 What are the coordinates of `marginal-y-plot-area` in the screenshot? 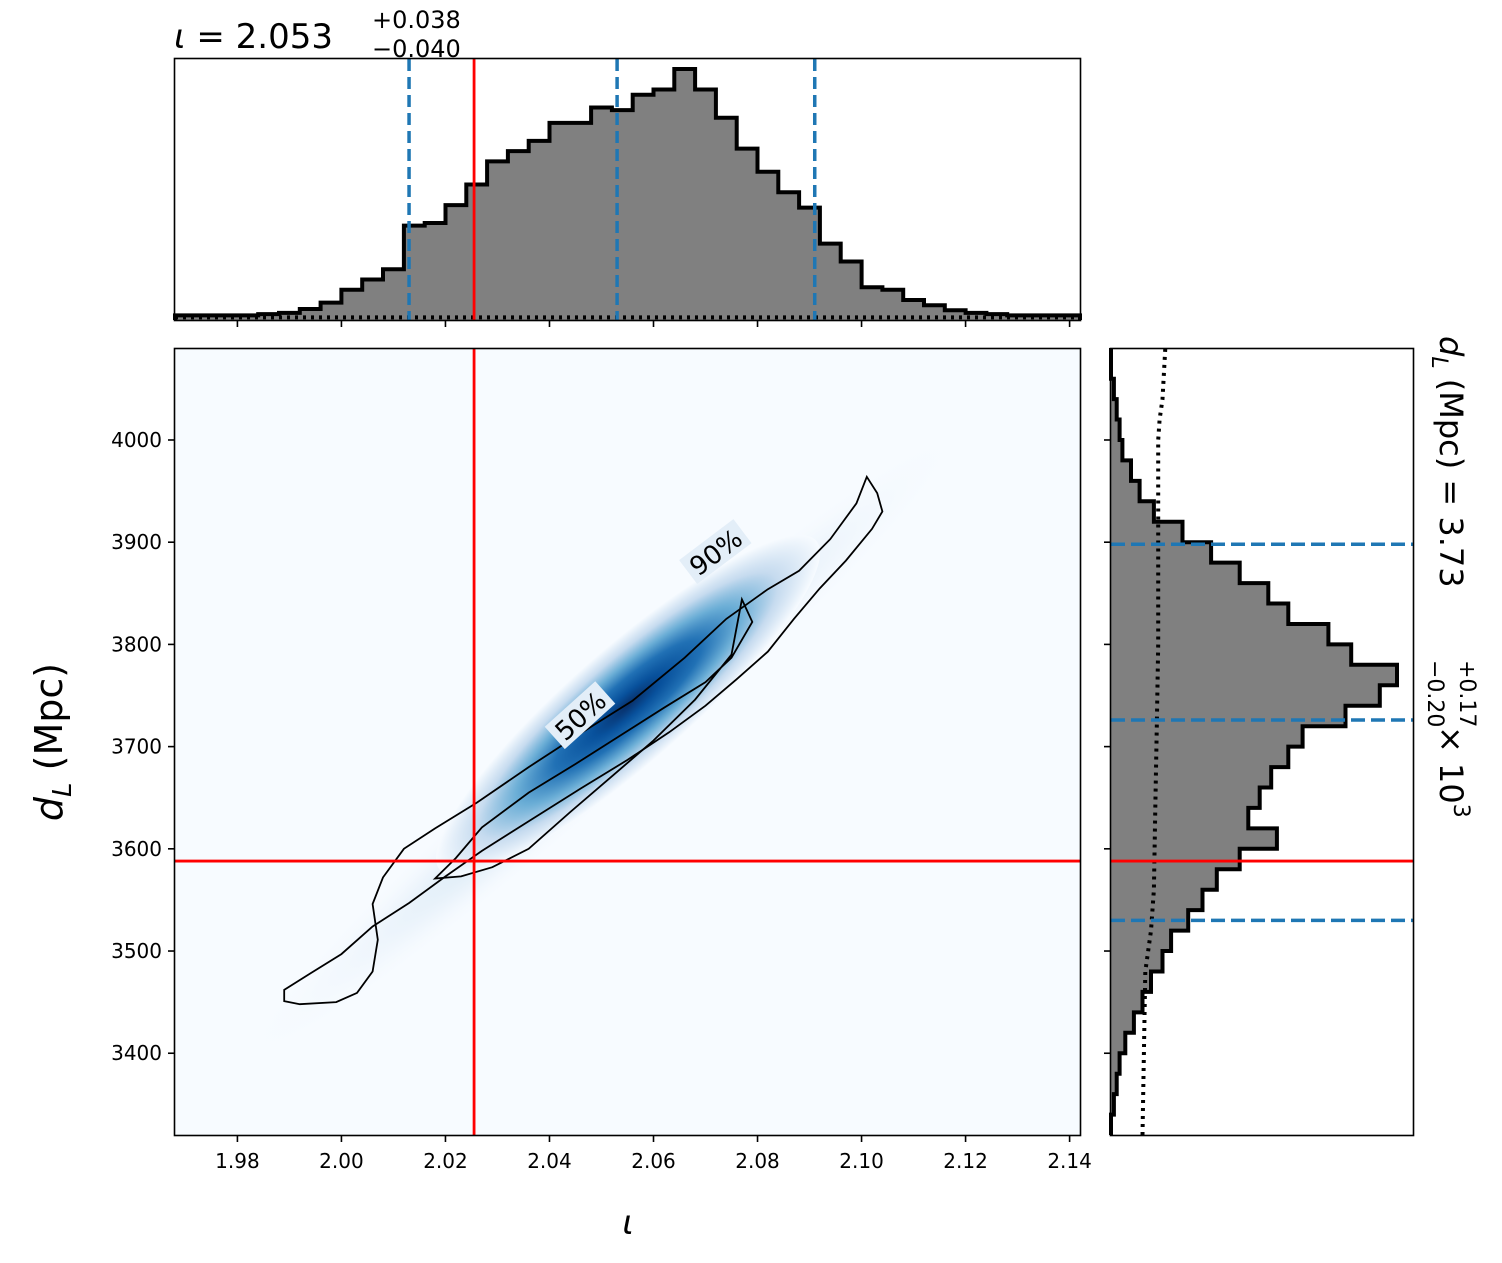 It's located at (1261, 741).